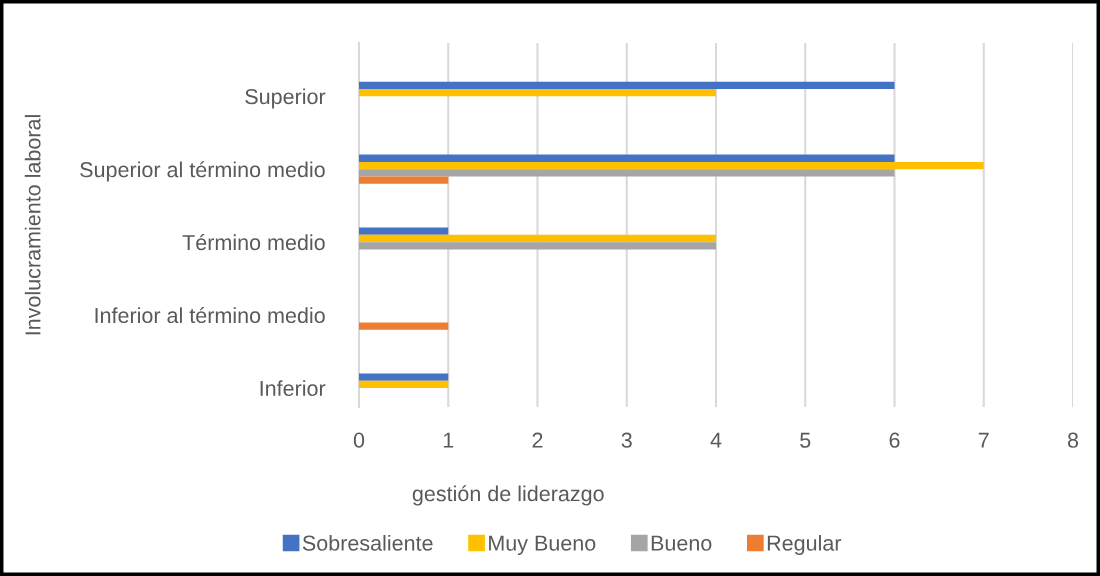 Image resolution: width=1100 pixels, height=576 pixels. What do you see at coordinates (359, 440) in the screenshot?
I see `x-tick-label: 0` at bounding box center [359, 440].